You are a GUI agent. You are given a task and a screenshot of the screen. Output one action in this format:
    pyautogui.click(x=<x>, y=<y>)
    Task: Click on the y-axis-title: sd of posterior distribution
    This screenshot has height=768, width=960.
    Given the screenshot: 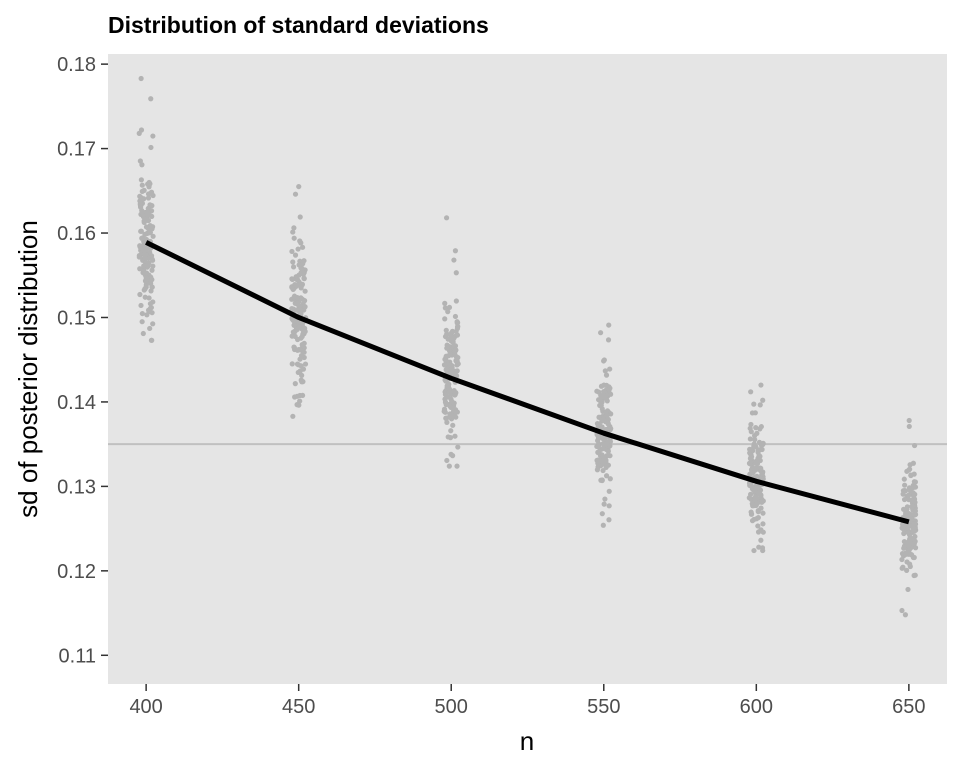 What is the action you would take?
    pyautogui.click(x=28, y=369)
    